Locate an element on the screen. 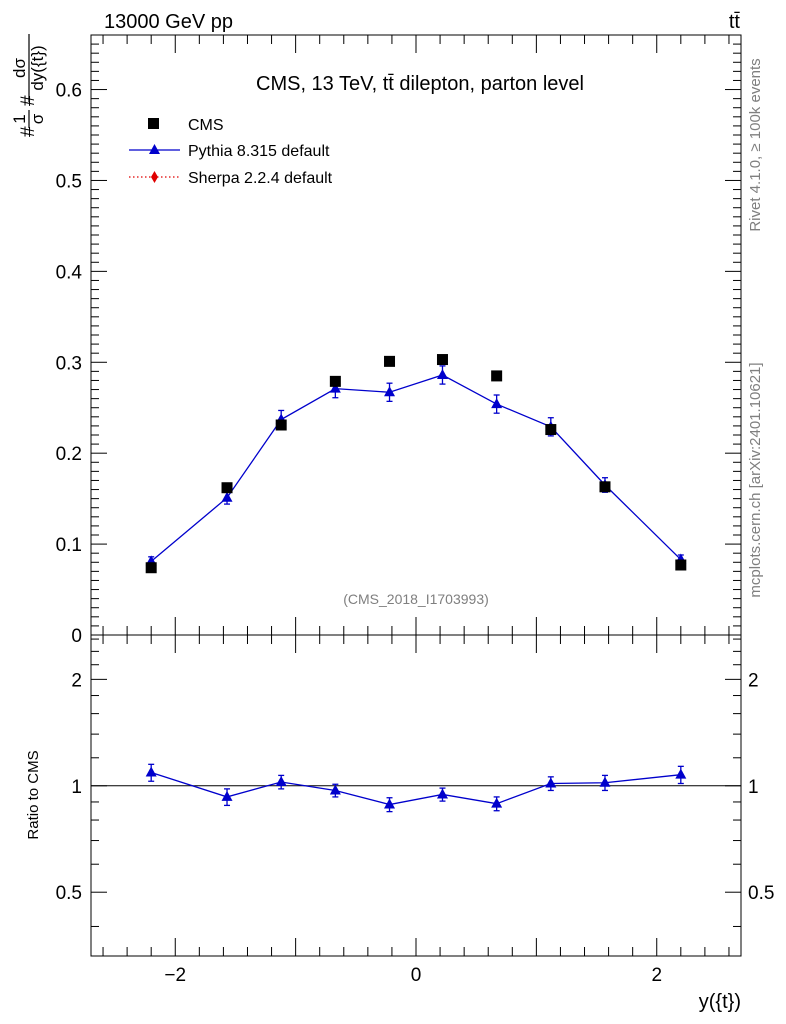  ratio-y-axis-label: Ratio to CMS is located at coordinates (33, 794).